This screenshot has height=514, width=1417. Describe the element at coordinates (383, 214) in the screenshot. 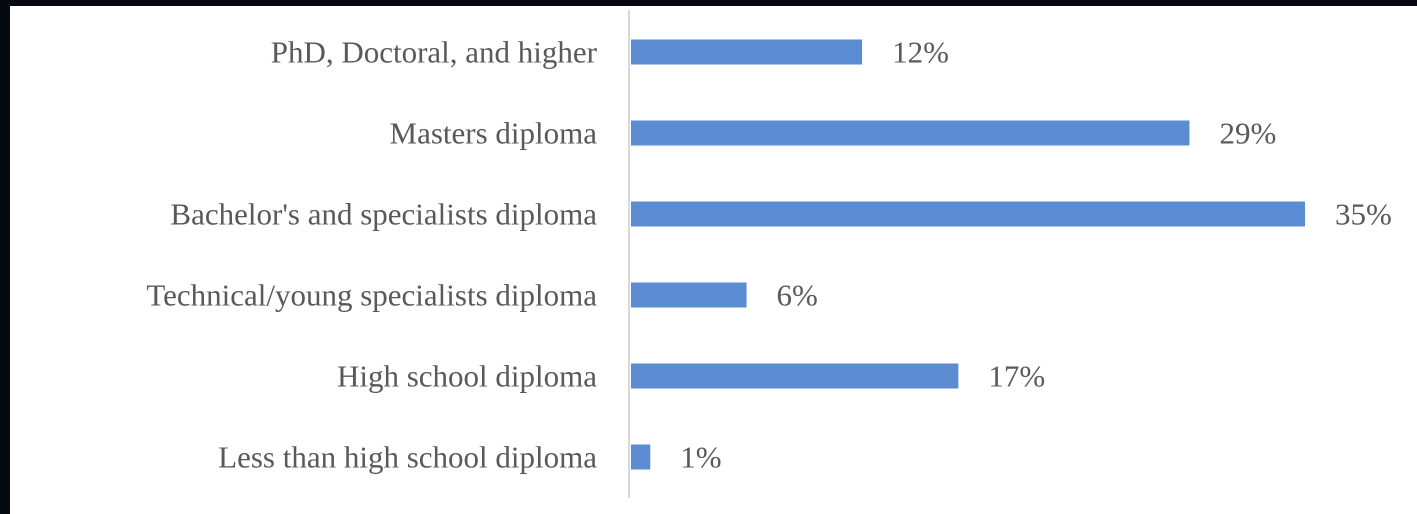

I see `category-label-bachelor-s-and-specialists-diploma: Bachelor's and specialists diploma` at that location.